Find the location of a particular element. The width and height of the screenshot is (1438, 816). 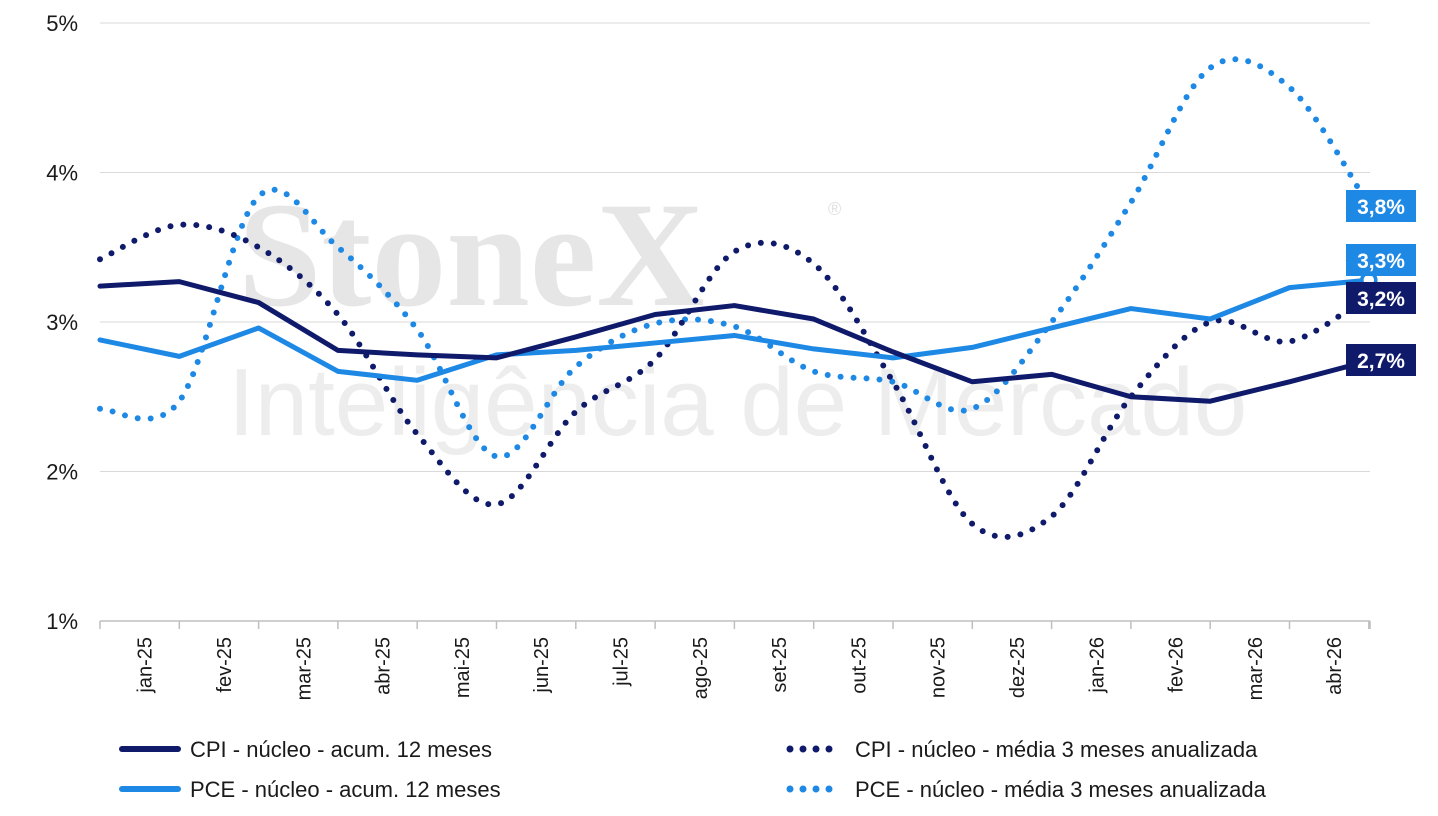

cpi-12m-end-label: 2,7% is located at coordinates (1381, 361).